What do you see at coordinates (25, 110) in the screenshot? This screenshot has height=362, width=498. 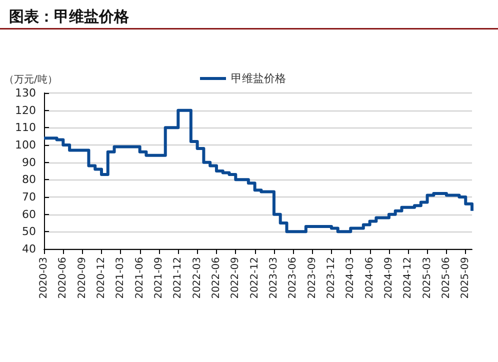 I see `y-tick-label: 120` at bounding box center [25, 110].